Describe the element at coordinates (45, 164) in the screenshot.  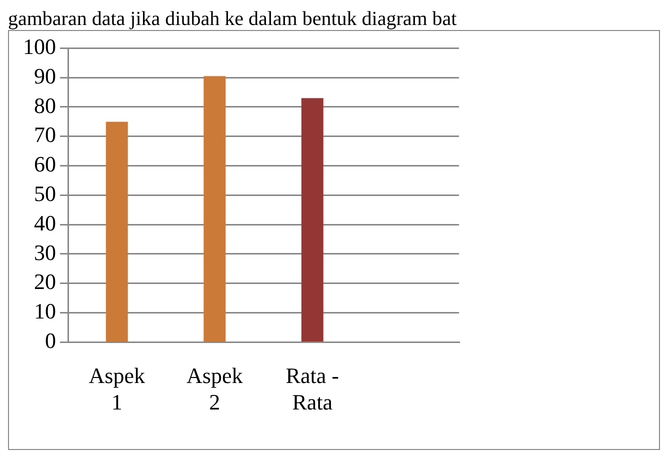
I see `y-tick-label: 60` at that location.